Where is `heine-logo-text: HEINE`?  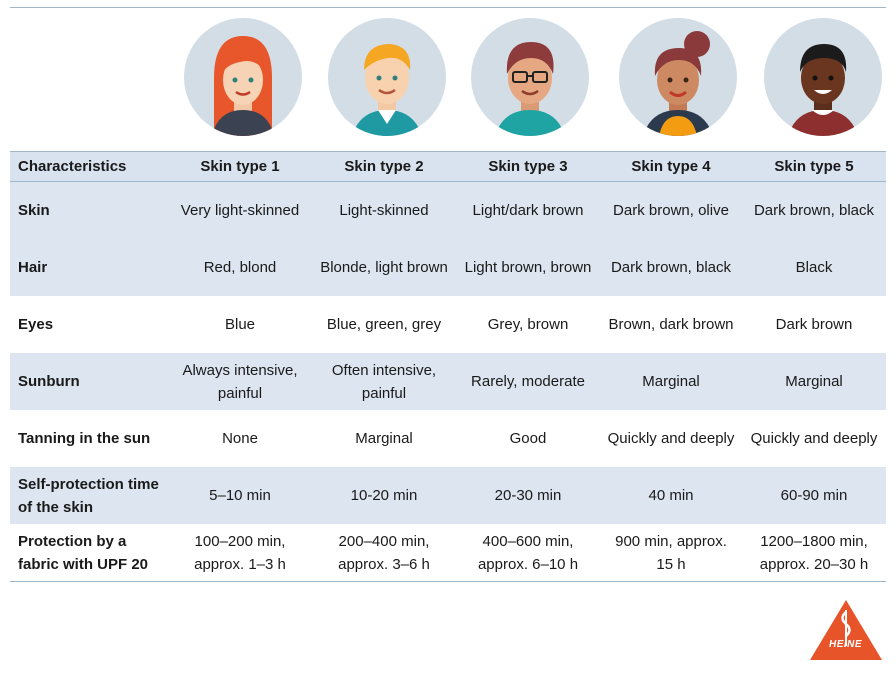
heine-logo-text: HEINE is located at coordinates (846, 644).